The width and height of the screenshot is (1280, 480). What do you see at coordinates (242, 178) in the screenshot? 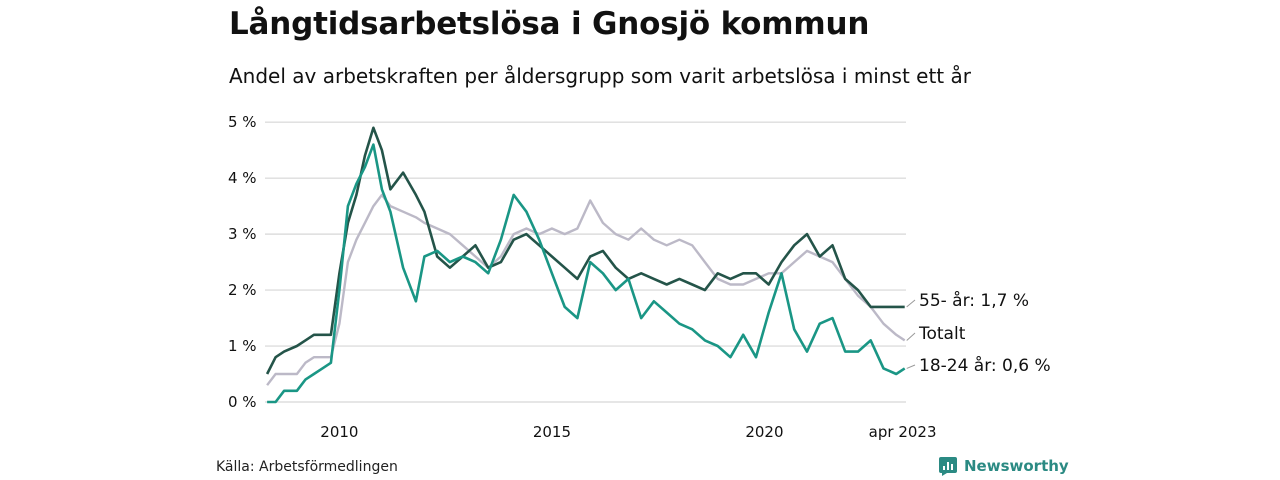
I see `y-tick-label: 4 %` at bounding box center [242, 178].